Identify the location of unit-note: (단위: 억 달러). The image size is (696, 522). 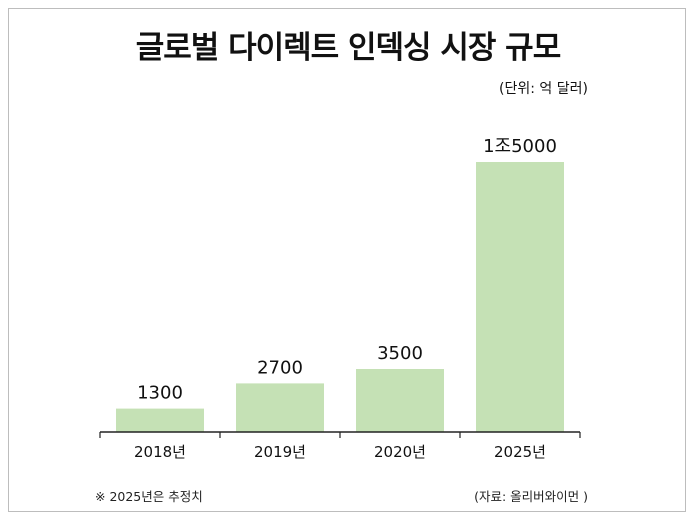
(543, 89).